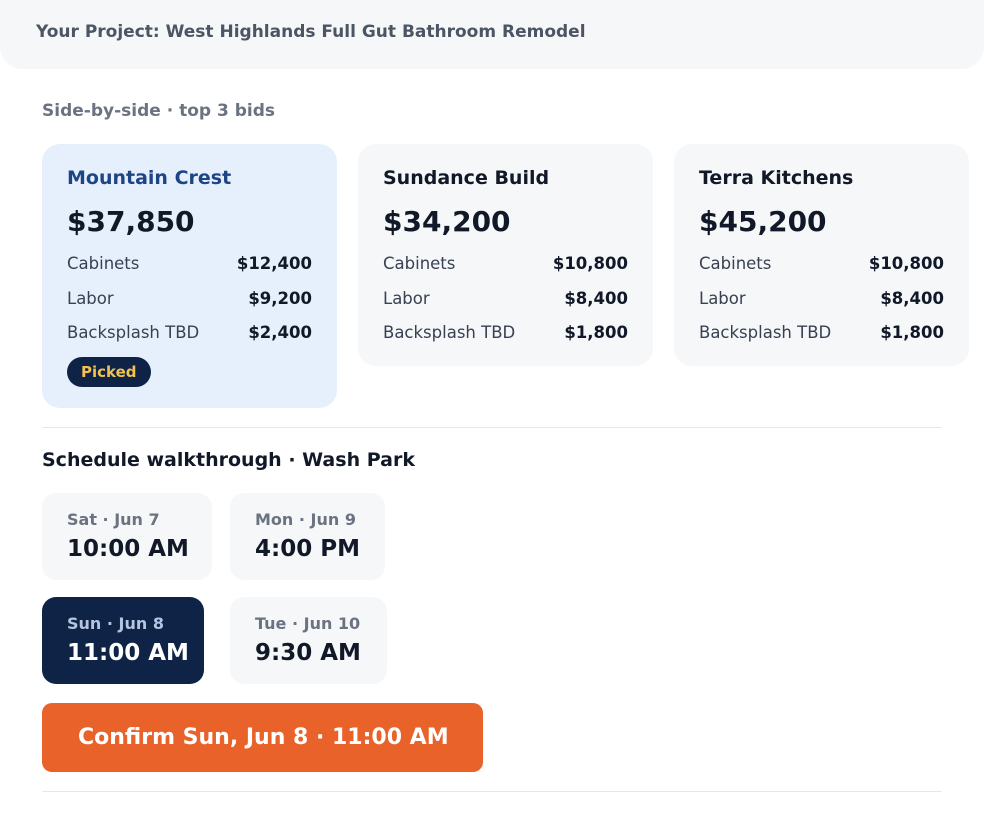 The image size is (984, 830). I want to click on slot-day: Mon · Jun 9, so click(305, 519).